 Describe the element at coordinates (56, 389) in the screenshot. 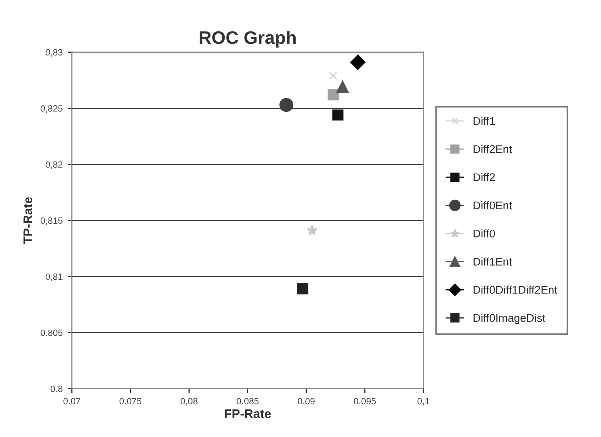

I see `y-tick-label: 0.8` at that location.